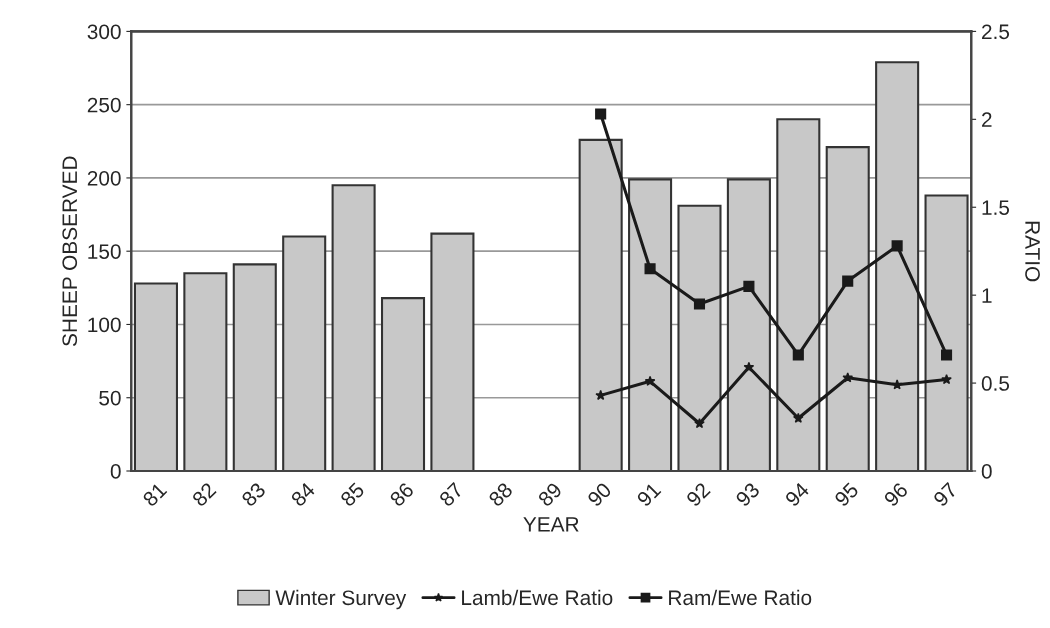 This screenshot has width=1050, height=628. Describe the element at coordinates (110, 398) in the screenshot. I see `y-tick-label: 50` at that location.